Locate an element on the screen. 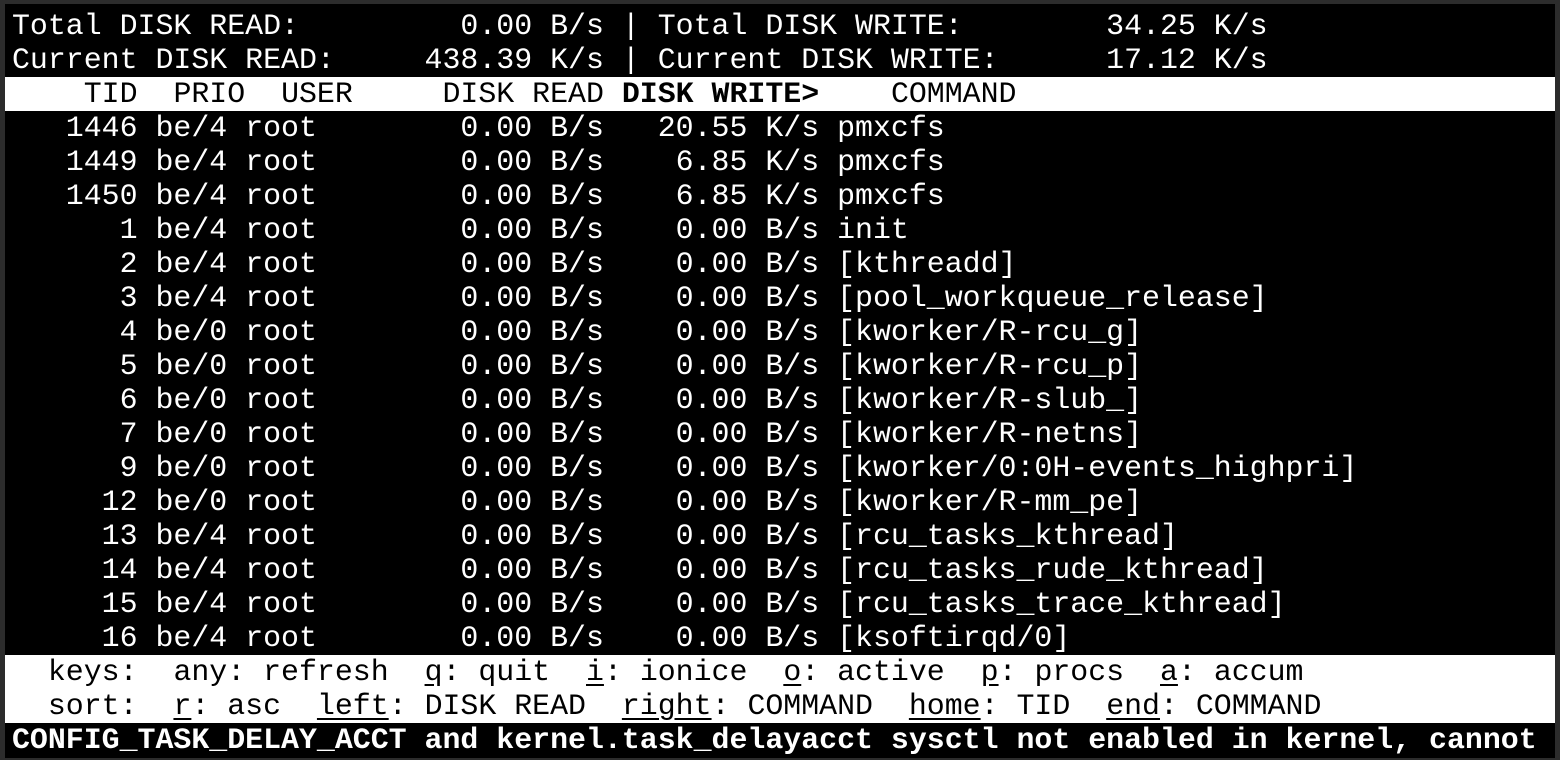  shortcut-desc: active is located at coordinates (891, 672).